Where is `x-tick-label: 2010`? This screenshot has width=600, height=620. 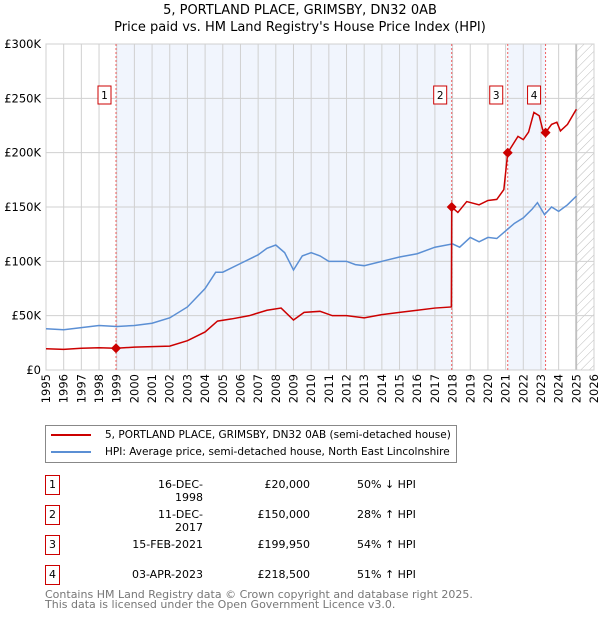
x-tick-label: 2010 is located at coordinates (311, 388).